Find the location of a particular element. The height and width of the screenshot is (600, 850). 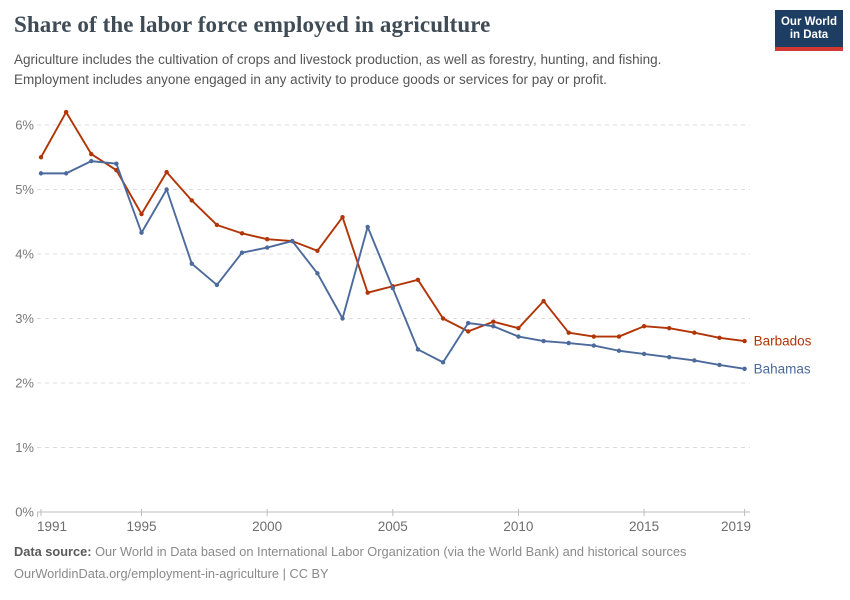

y-tick-label: 3% is located at coordinates (24, 318).